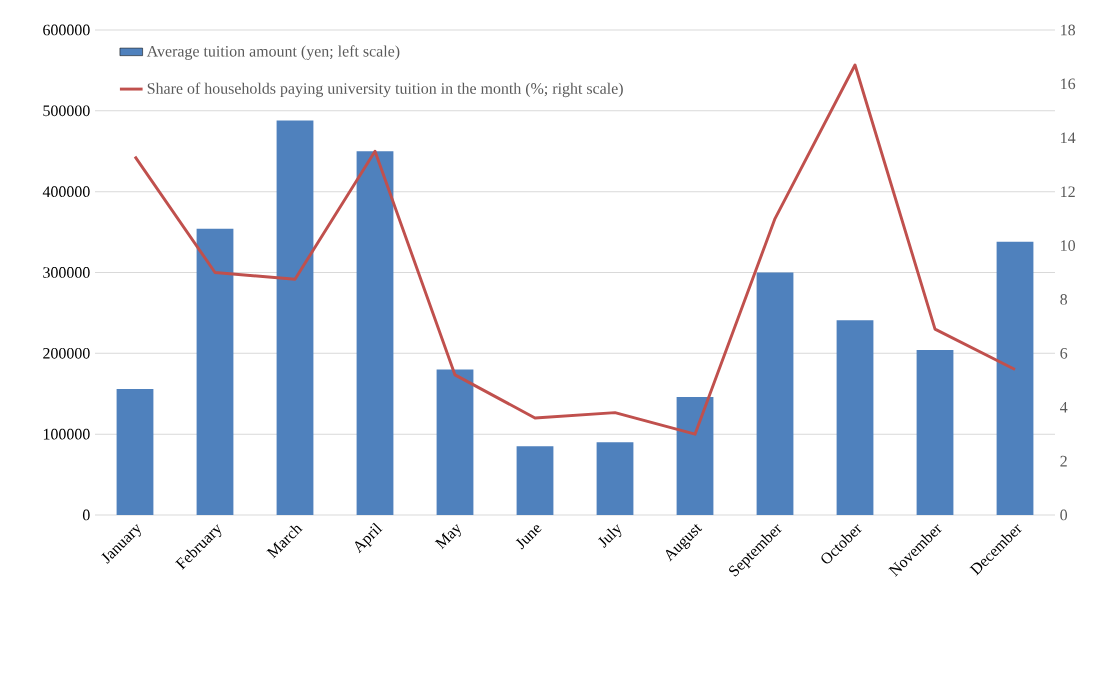  I want to click on y2-tick-label: 16, so click(1068, 84).